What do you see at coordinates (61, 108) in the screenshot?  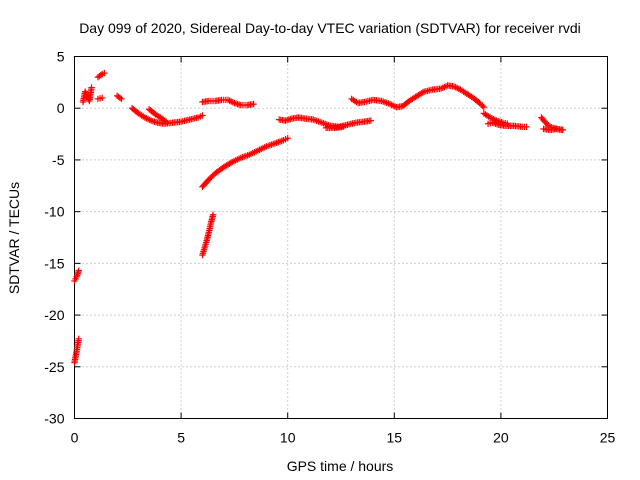 I see `y-tick-label: 0` at bounding box center [61, 108].